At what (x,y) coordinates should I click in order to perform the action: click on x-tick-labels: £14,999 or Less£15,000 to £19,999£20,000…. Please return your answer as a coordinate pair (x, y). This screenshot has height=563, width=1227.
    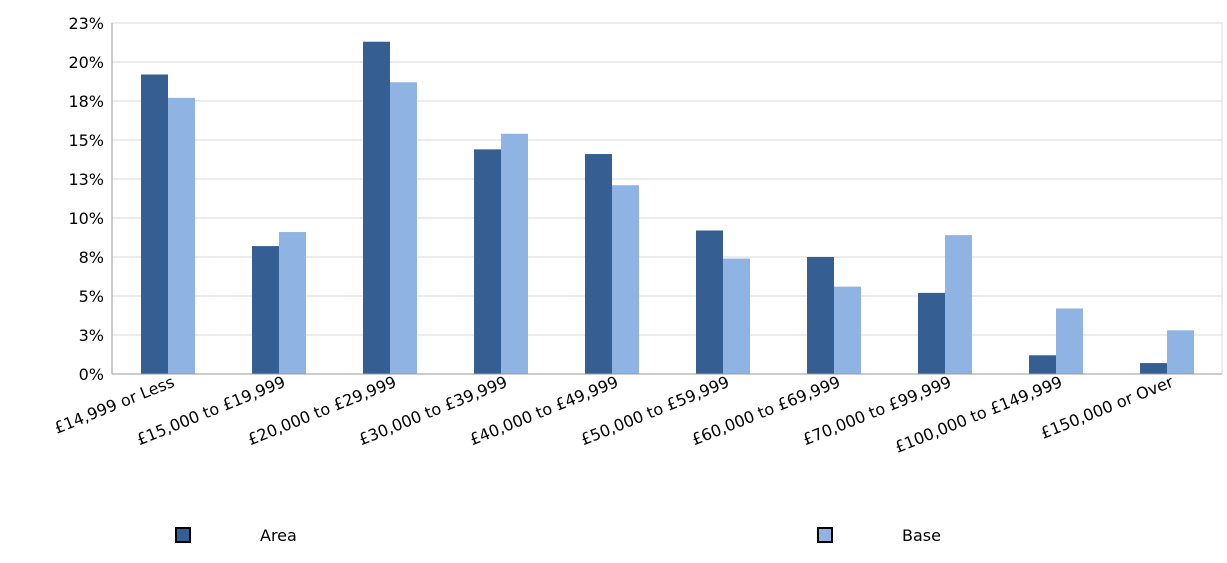
    Looking at the image, I should click on (613, 414).